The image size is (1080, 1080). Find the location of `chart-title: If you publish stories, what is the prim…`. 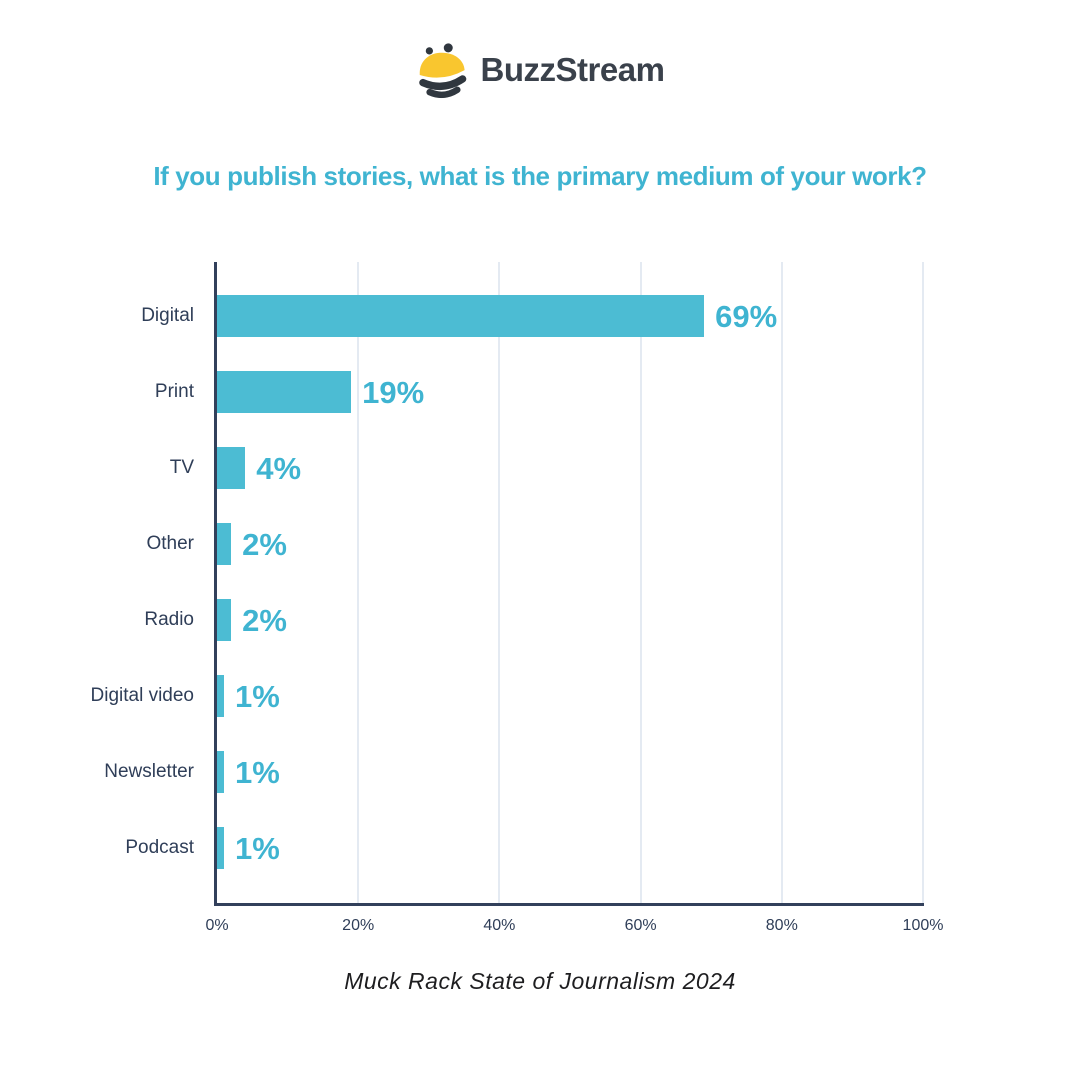

chart-title: If you publish stories, what is the prim… is located at coordinates (540, 176).